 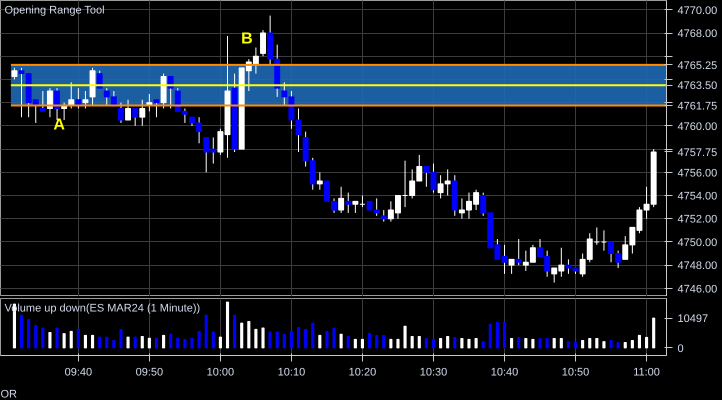 I want to click on y-tick-label: 4750.00, so click(x=698, y=242).